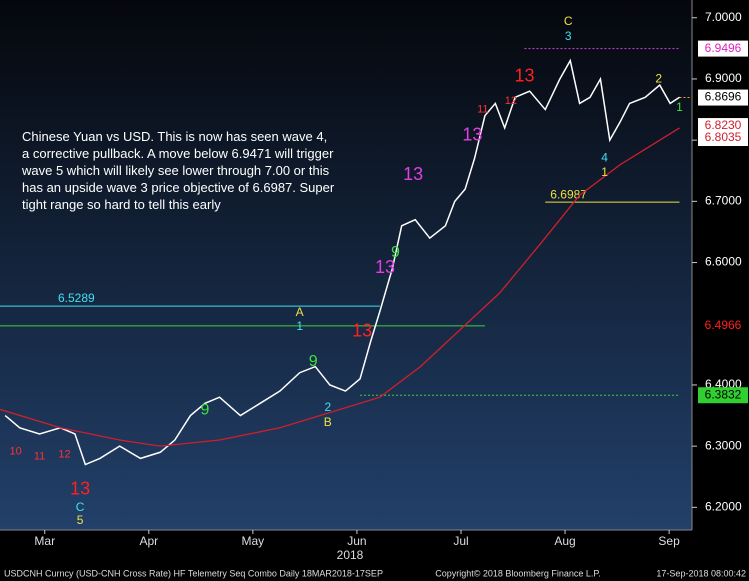 The width and height of the screenshot is (749, 581). I want to click on footer-right: 17-Sep-2018 08:00:42, so click(701, 573).